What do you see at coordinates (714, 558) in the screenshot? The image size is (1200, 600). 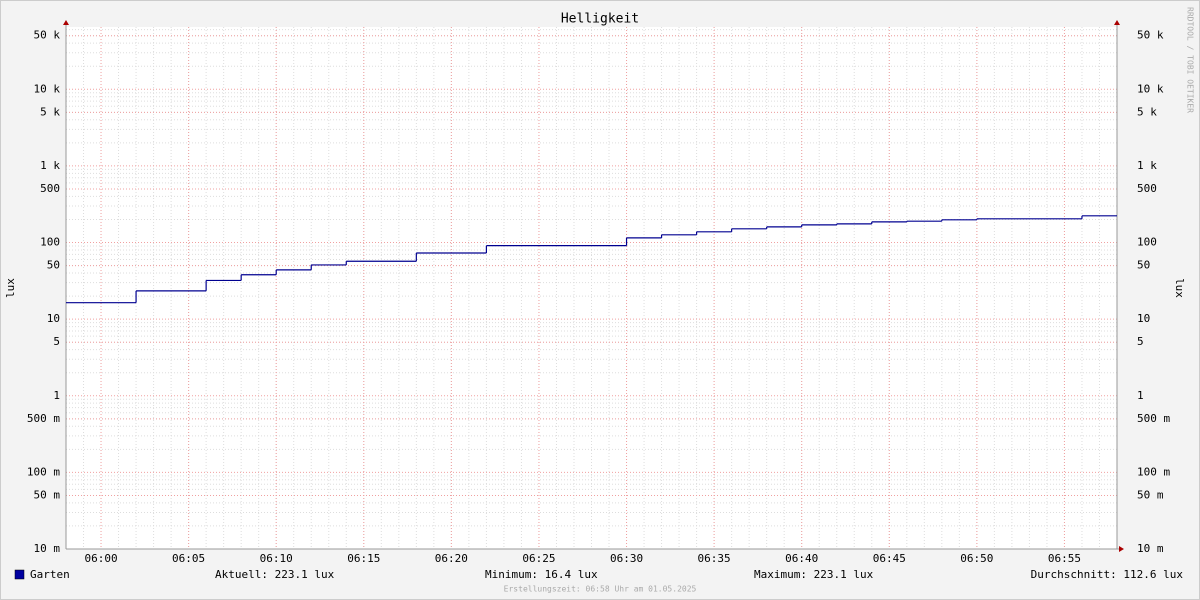 I see `x-tick-label: 06:35` at bounding box center [714, 558].